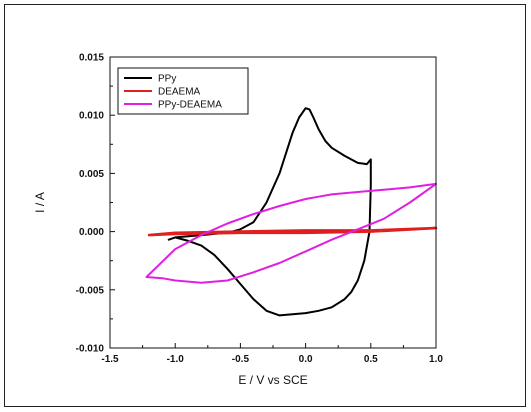  Describe the element at coordinates (167, 79) in the screenshot. I see `legend-label: PPy` at that location.